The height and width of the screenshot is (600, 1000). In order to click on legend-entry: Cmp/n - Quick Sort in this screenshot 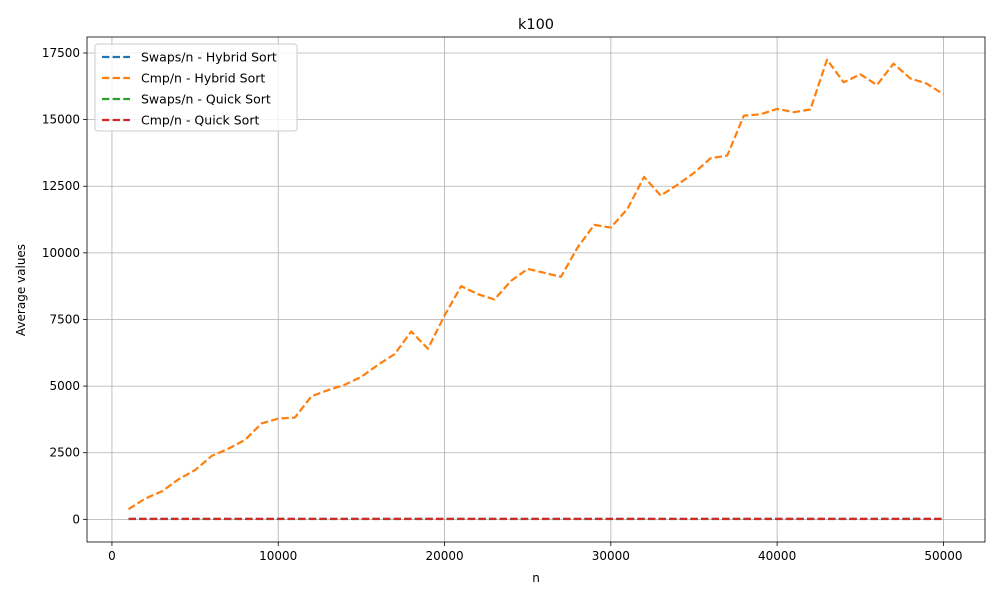, I will do `click(200, 120)`.